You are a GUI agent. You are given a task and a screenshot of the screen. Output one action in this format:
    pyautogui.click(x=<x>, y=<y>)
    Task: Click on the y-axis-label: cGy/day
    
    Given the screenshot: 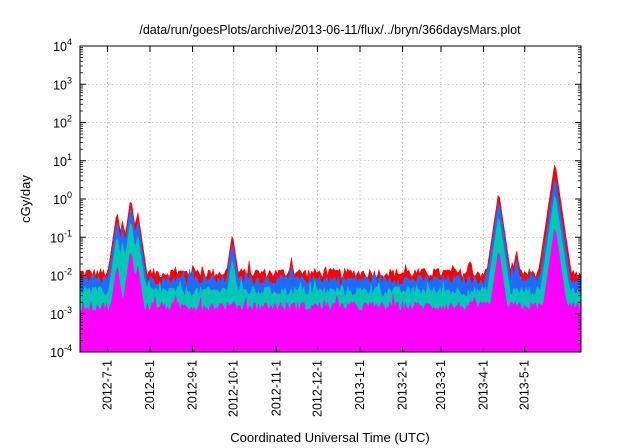 What is the action you would take?
    pyautogui.click(x=25, y=199)
    